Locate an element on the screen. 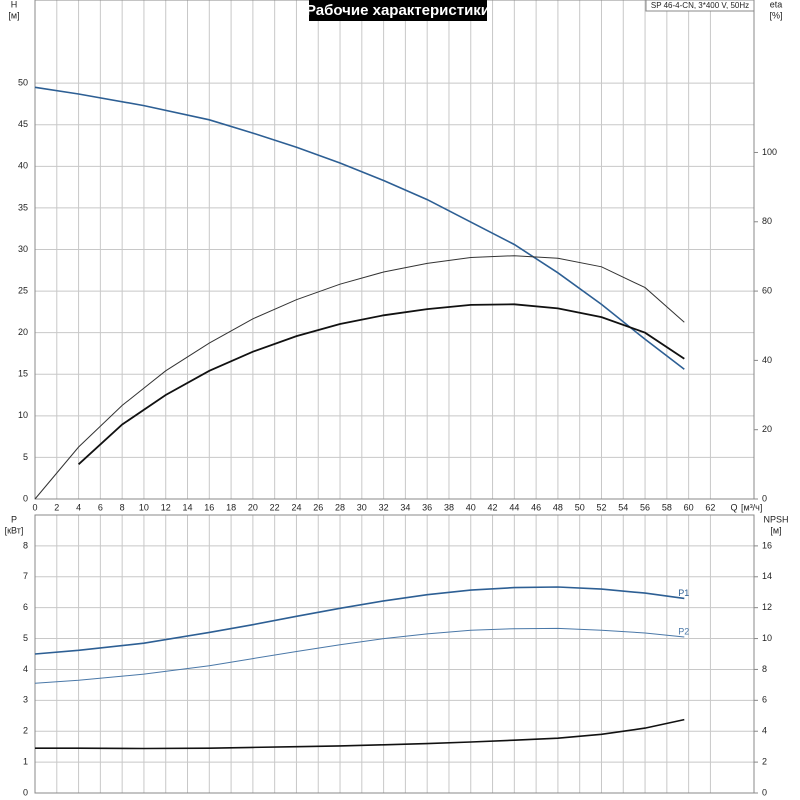  x-tick-label: 60 is located at coordinates (689, 507).